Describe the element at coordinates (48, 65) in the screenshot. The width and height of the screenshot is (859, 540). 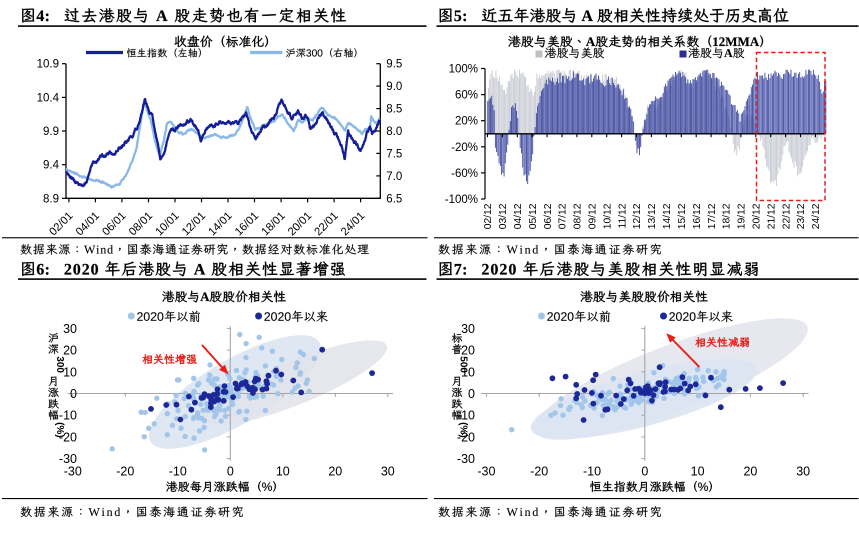
I see `svg-text: 10.9` at that location.